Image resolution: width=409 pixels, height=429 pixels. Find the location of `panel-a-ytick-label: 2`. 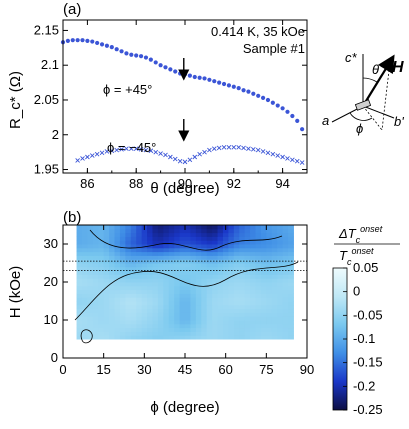

panel-a-ytick-label: 2 is located at coordinates (55, 134).